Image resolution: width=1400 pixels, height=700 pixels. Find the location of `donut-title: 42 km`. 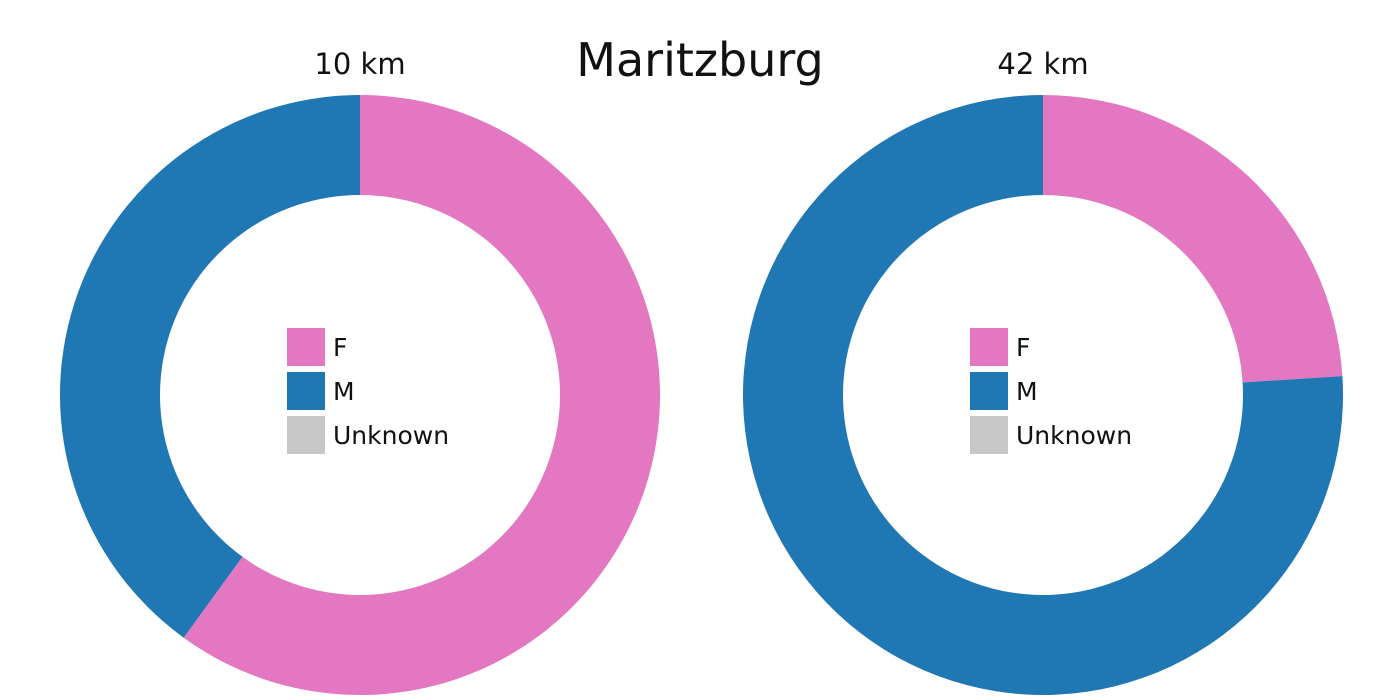

donut-title: 42 km is located at coordinates (1042, 64).